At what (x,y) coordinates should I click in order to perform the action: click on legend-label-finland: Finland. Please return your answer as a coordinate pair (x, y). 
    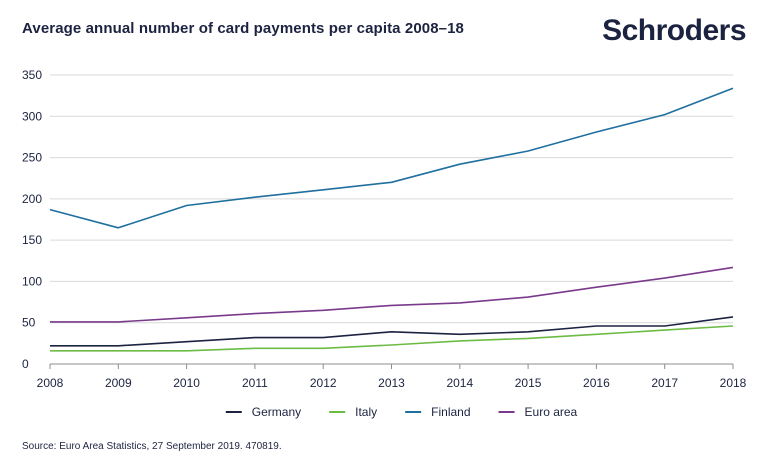
    Looking at the image, I should click on (450, 412).